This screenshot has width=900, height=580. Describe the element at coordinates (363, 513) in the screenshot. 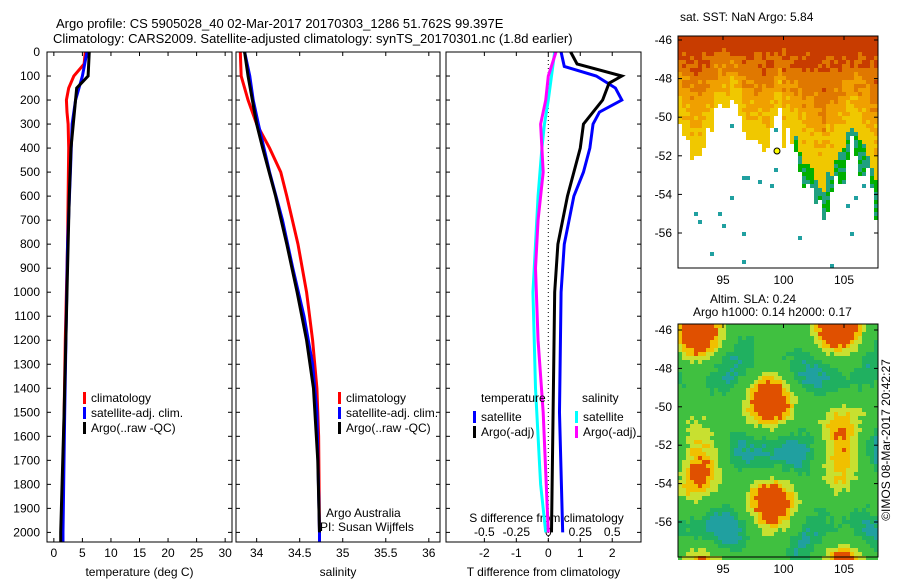

I see `credit-institution: Argo Australia` at that location.